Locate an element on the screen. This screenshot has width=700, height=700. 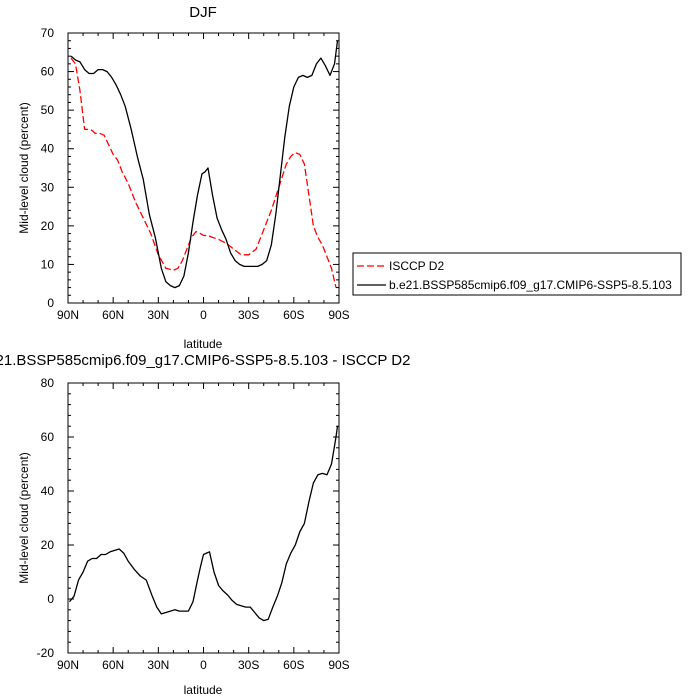
top-chart-series-group is located at coordinates (204, 164).